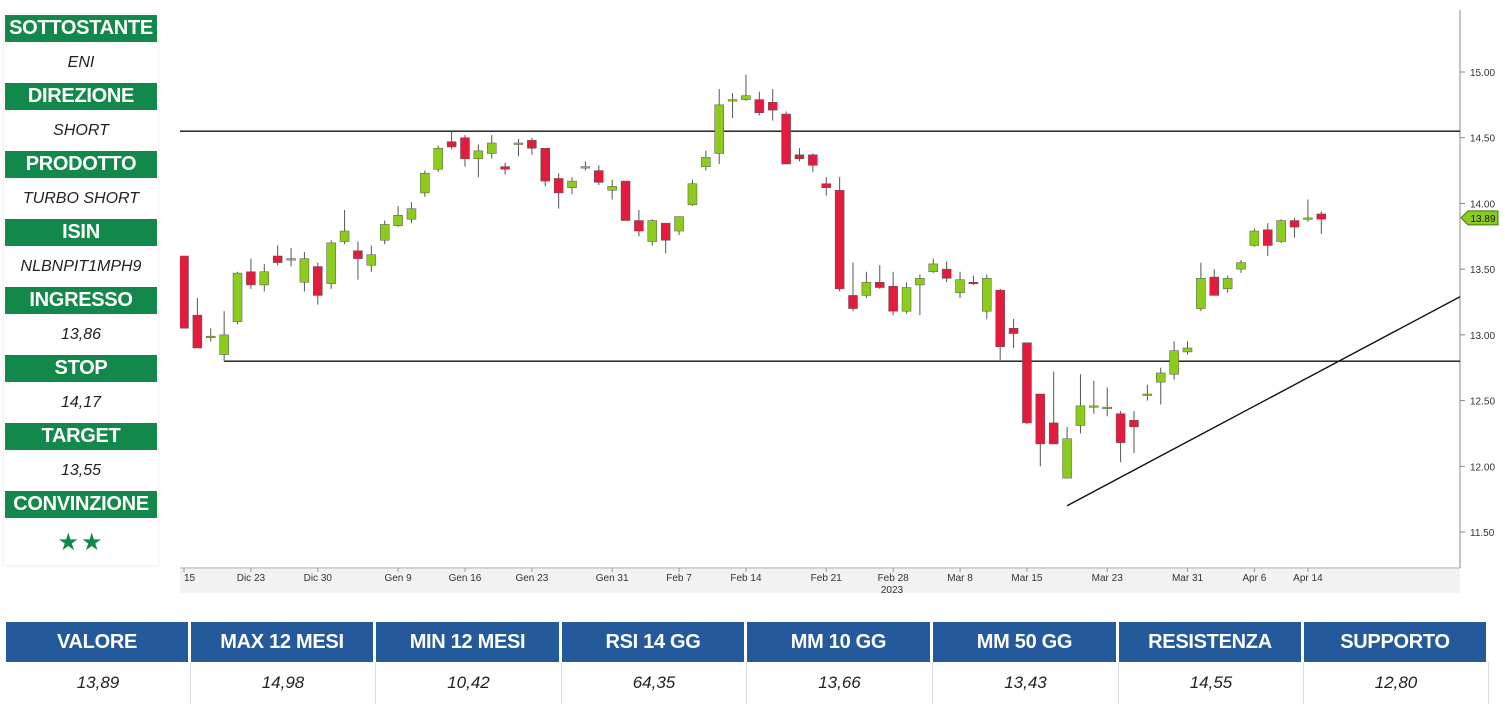 This screenshot has width=1505, height=704. What do you see at coordinates (81, 96) in the screenshot?
I see `sidebar-label-direzione: DIREZIONE` at bounding box center [81, 96].